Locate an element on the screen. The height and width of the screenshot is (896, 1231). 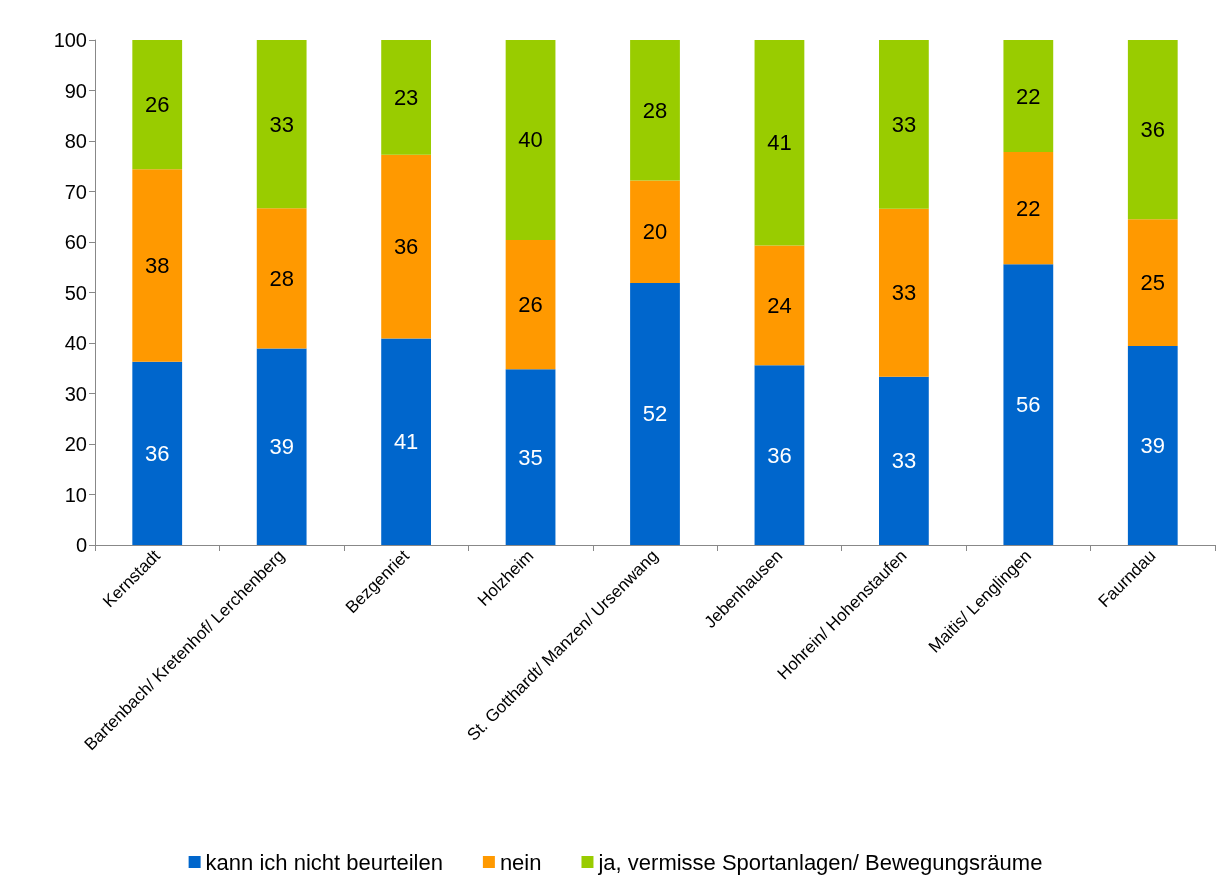
legend-label: ja, vermisse Sportanlagen/ Bewegungsräume is located at coordinates (820, 862).